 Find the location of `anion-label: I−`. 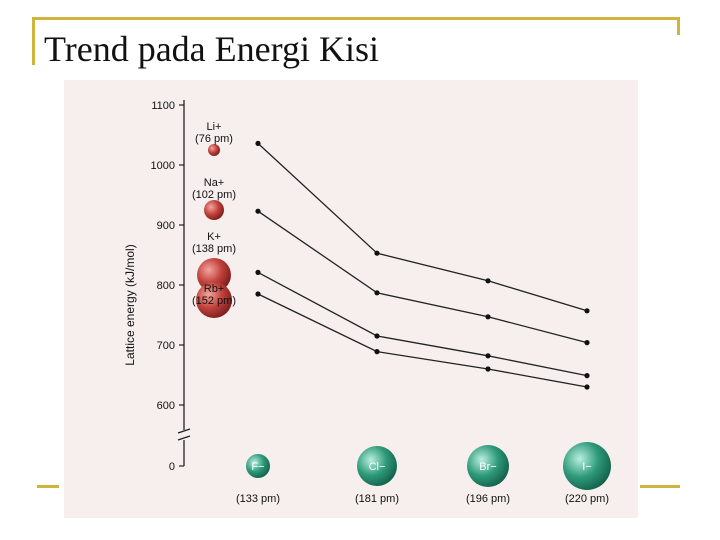

anion-label: I− is located at coordinates (586, 467).